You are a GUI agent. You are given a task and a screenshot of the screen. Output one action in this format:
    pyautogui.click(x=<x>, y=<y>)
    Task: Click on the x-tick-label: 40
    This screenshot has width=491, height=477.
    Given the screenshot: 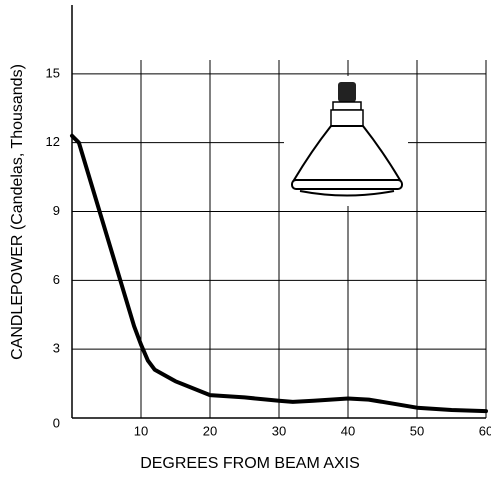 What is the action you would take?
    pyautogui.click(x=348, y=430)
    